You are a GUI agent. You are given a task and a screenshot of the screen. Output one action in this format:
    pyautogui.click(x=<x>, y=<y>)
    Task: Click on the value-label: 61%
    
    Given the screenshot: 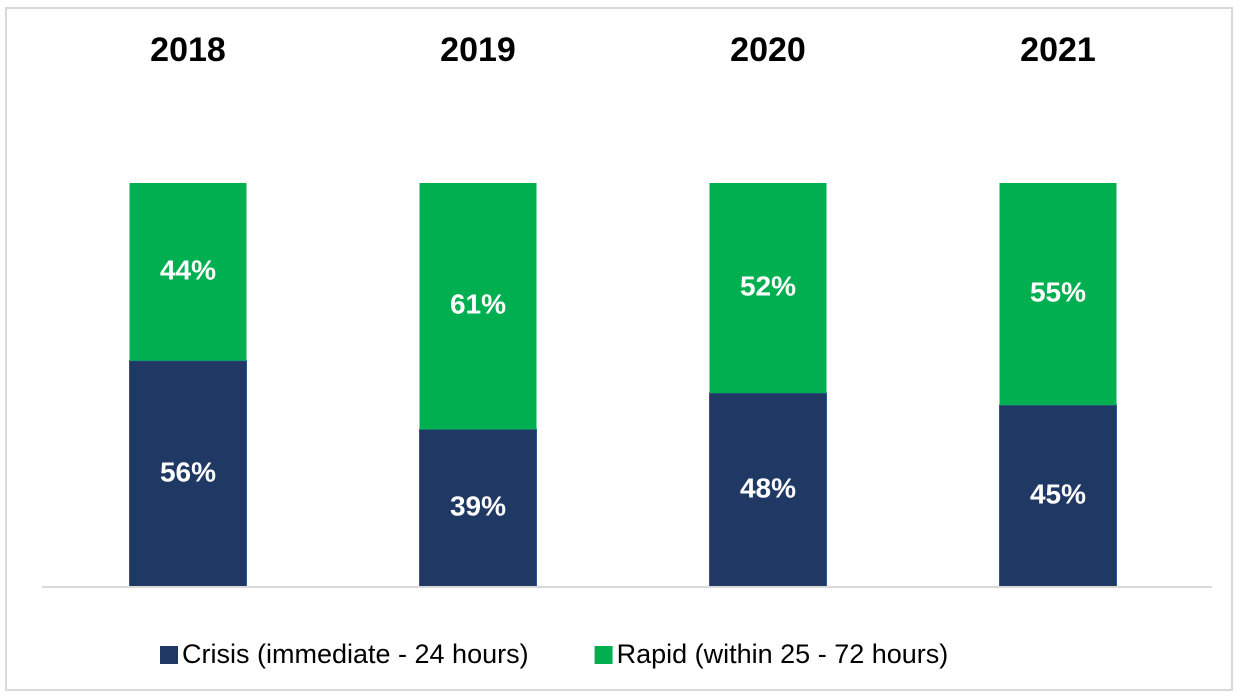 What is the action you would take?
    pyautogui.click(x=478, y=304)
    